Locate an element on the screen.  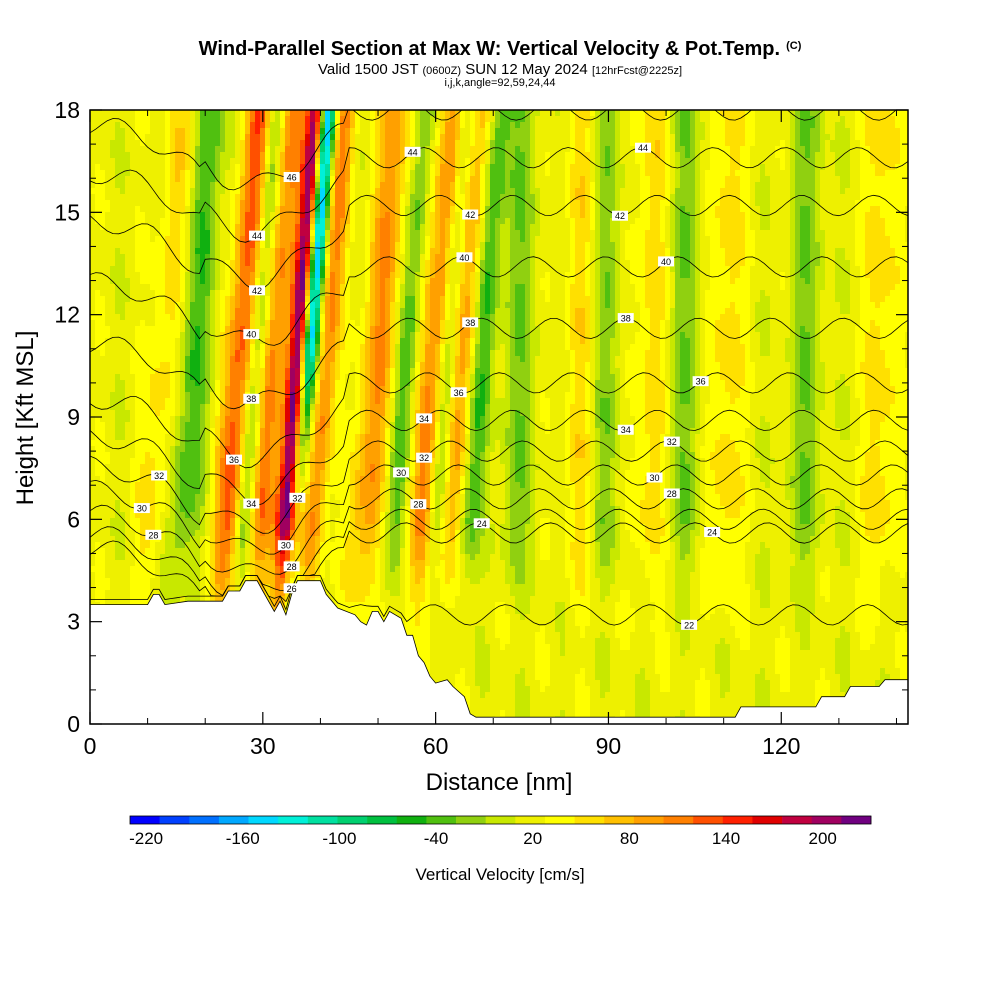
forecast-info: [12hrFcst@2225z] is located at coordinates (636, 71).